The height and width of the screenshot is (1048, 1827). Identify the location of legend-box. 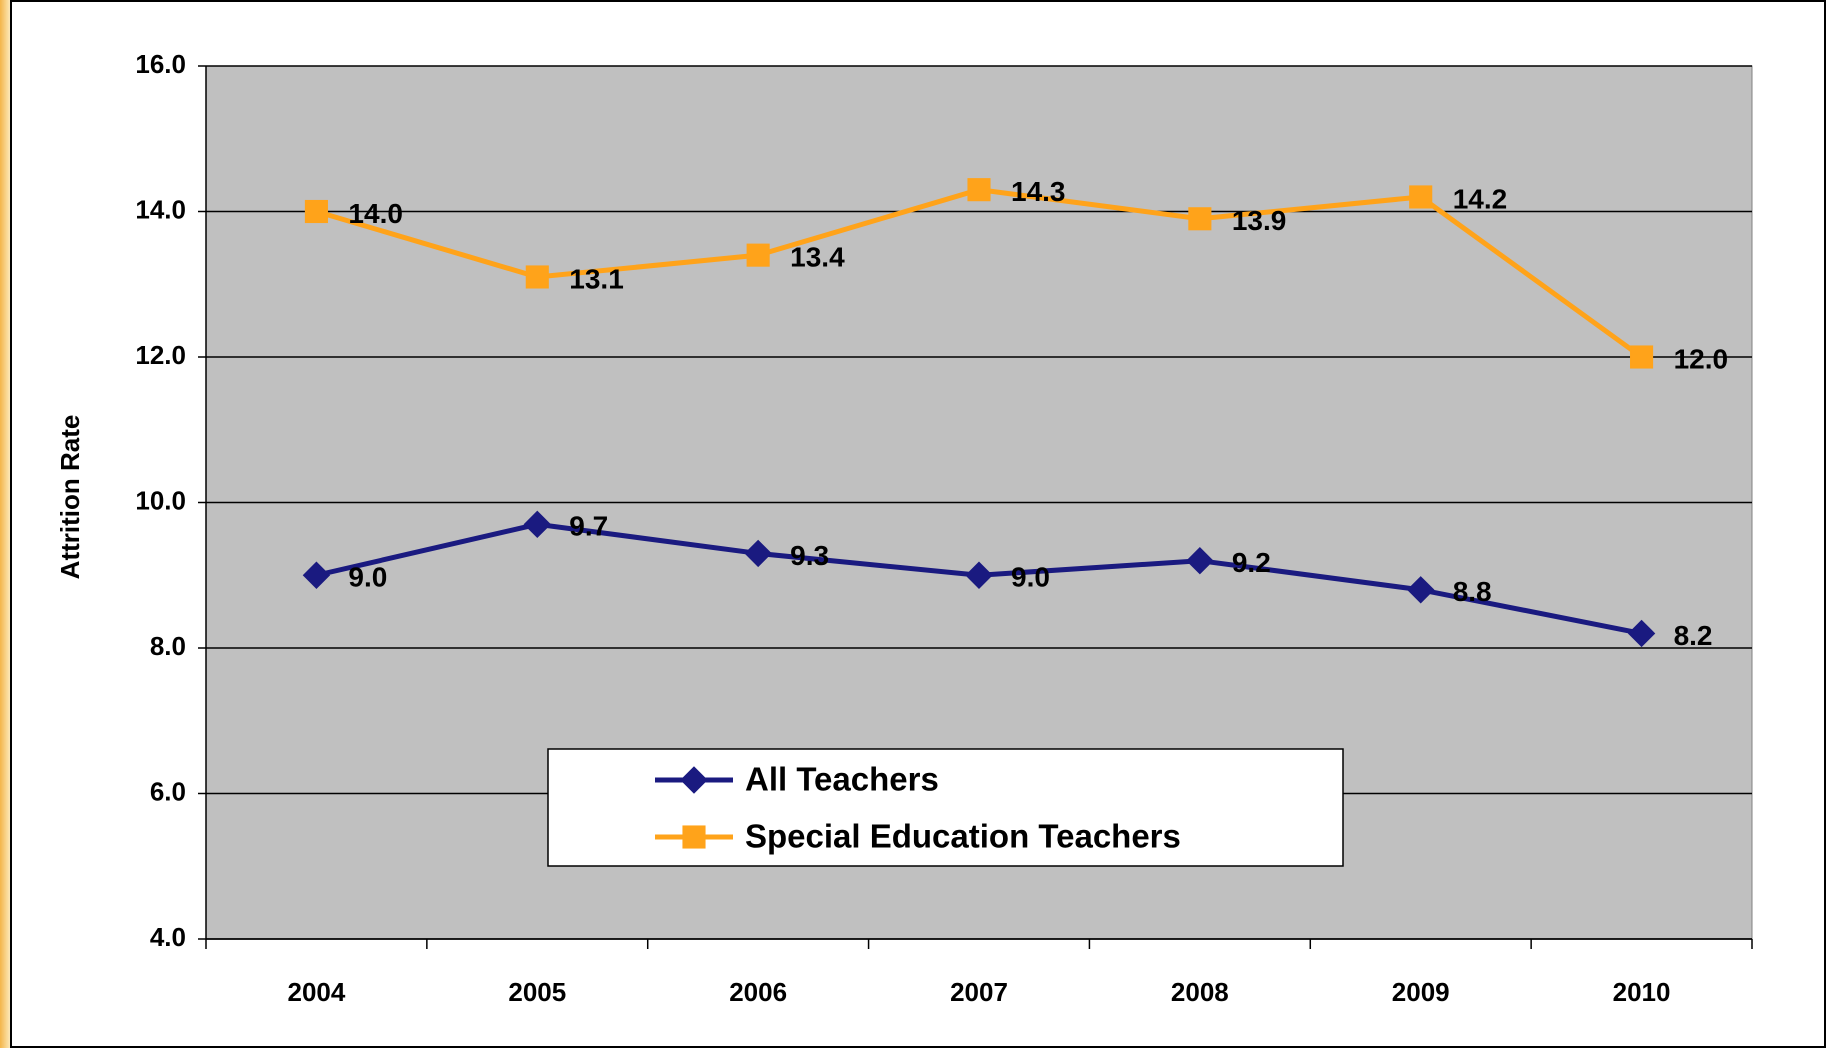
(945, 807).